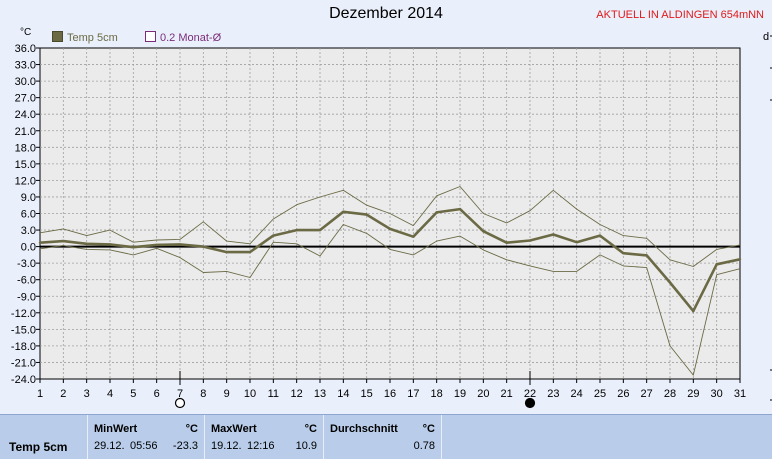 This screenshot has width=772, height=459. What do you see at coordinates (507, 394) in the screenshot?
I see `x-tick-label: 21` at bounding box center [507, 394].